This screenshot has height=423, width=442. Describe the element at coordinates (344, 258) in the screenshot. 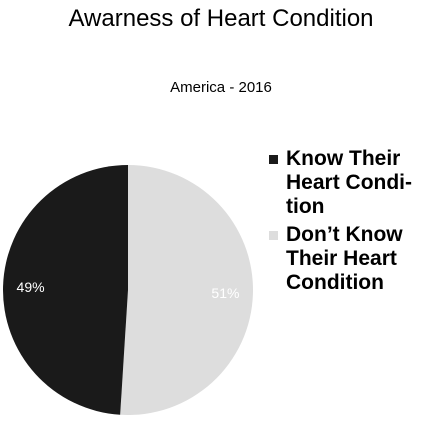

I see `legend-label-dont-know: Don’t Know Their Heart Condition` at that location.